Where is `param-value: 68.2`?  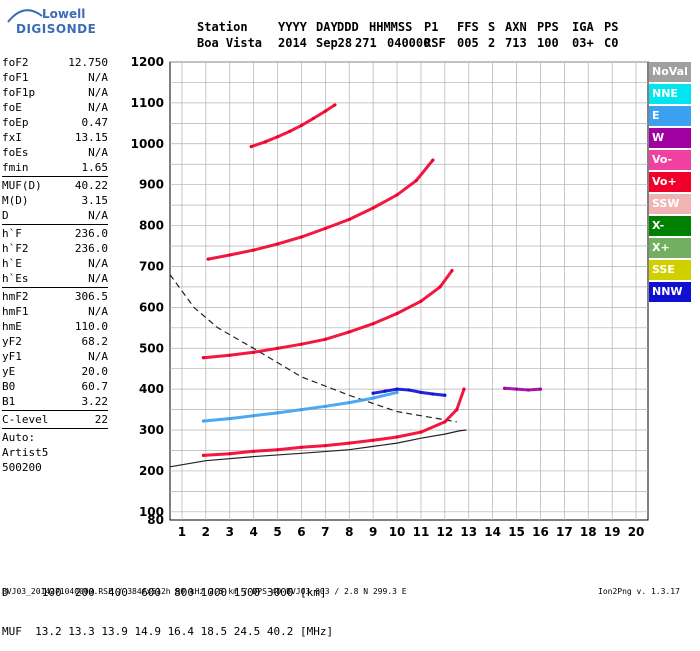 param-value: 68.2 is located at coordinates (95, 341).